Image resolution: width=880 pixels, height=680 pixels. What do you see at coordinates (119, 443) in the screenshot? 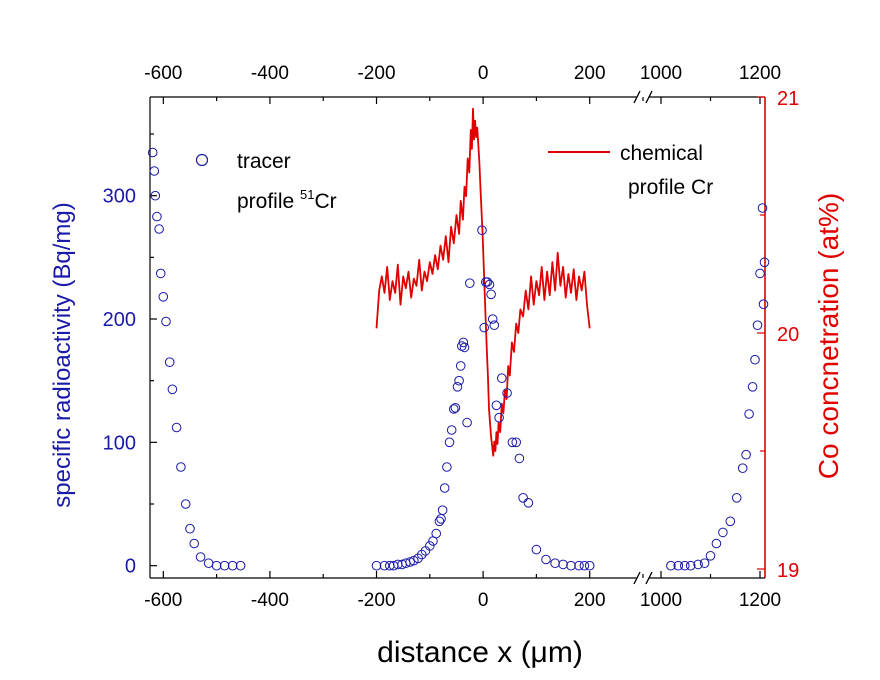
I see `y-left-tick-label: 100` at bounding box center [119, 443].